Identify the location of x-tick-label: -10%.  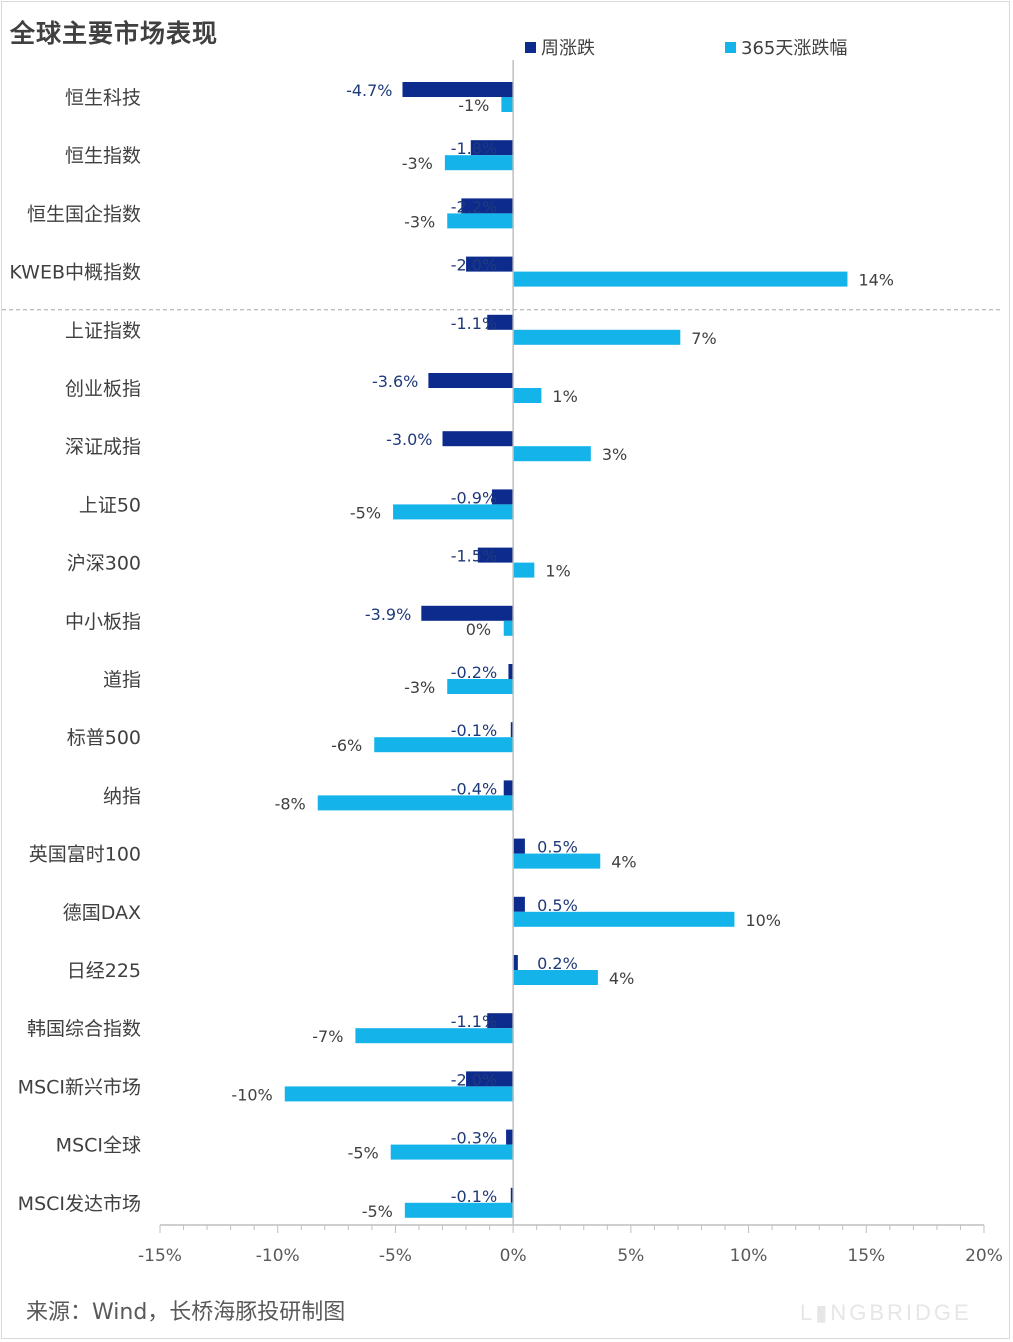
(278, 1256).